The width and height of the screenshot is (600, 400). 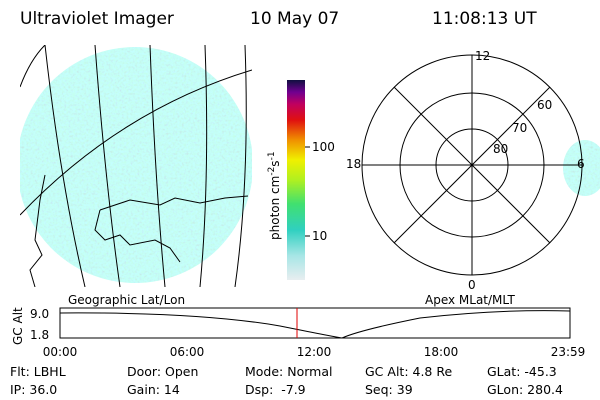 What do you see at coordinates (162, 371) in the screenshot?
I see `info-field: Door: Open` at bounding box center [162, 371].